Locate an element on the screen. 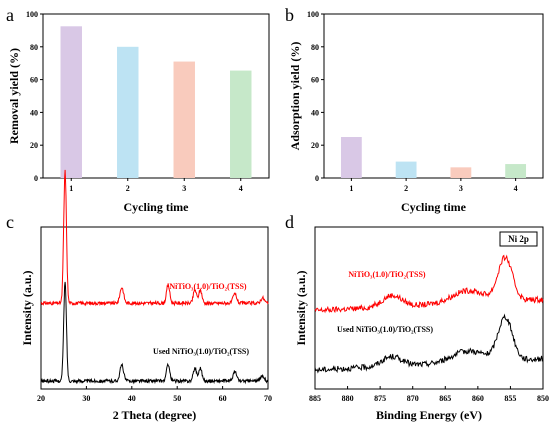  panel-a-xtick-label: 2 is located at coordinates (128, 188).